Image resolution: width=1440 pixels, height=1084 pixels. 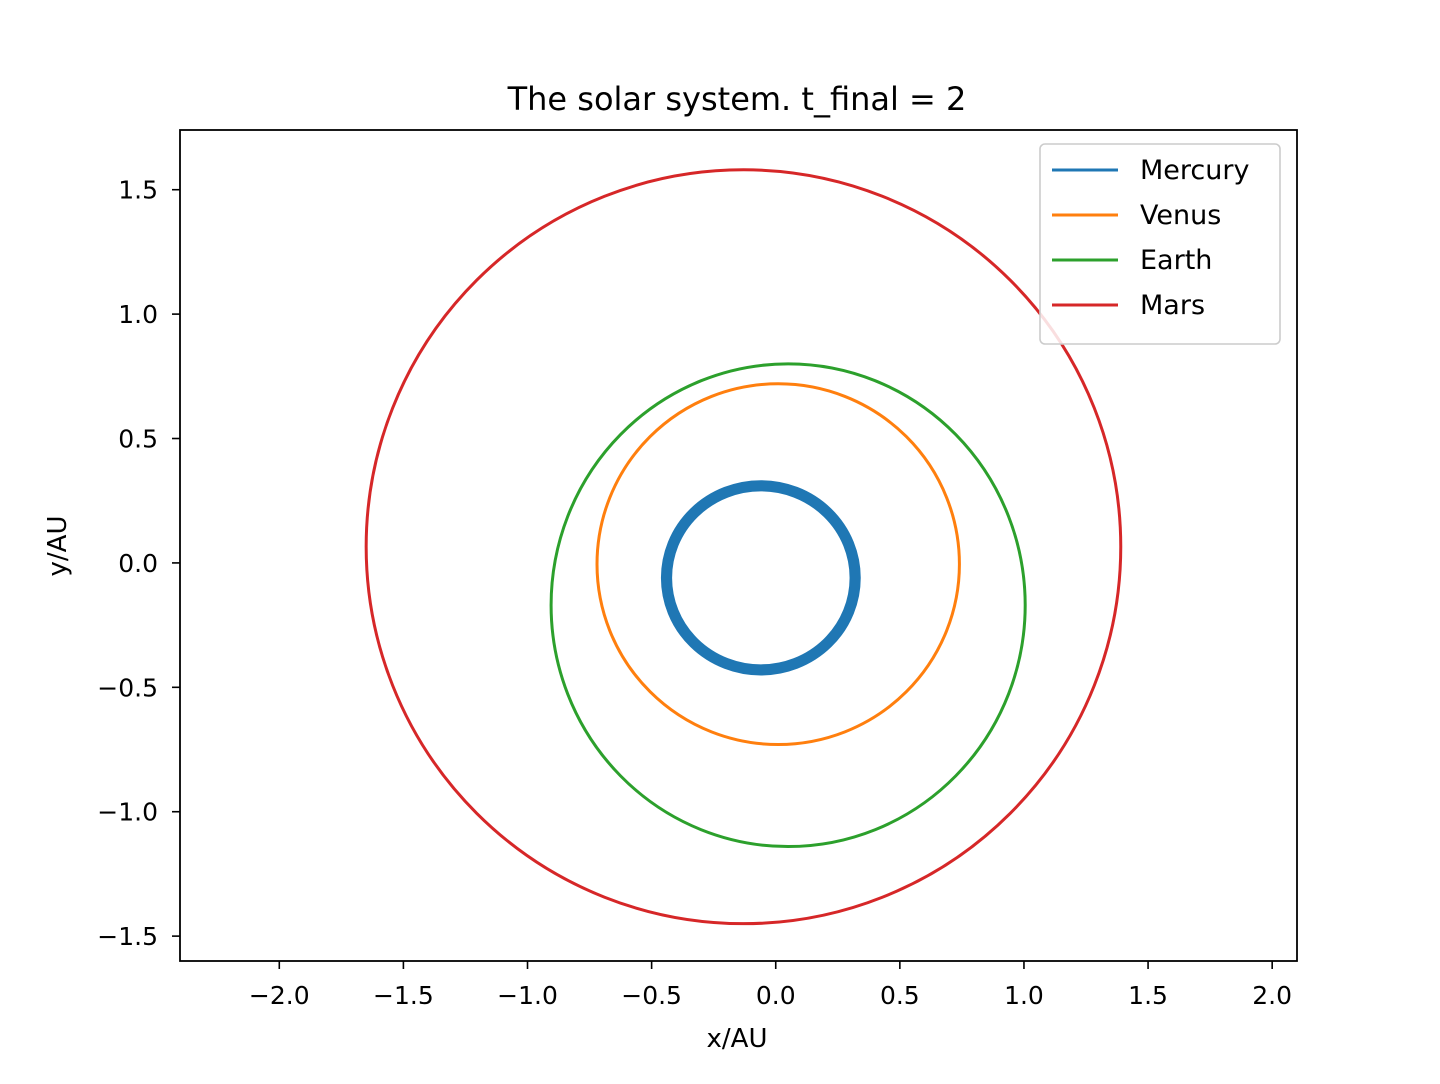 I want to click on orbit-earth, so click(x=788, y=605).